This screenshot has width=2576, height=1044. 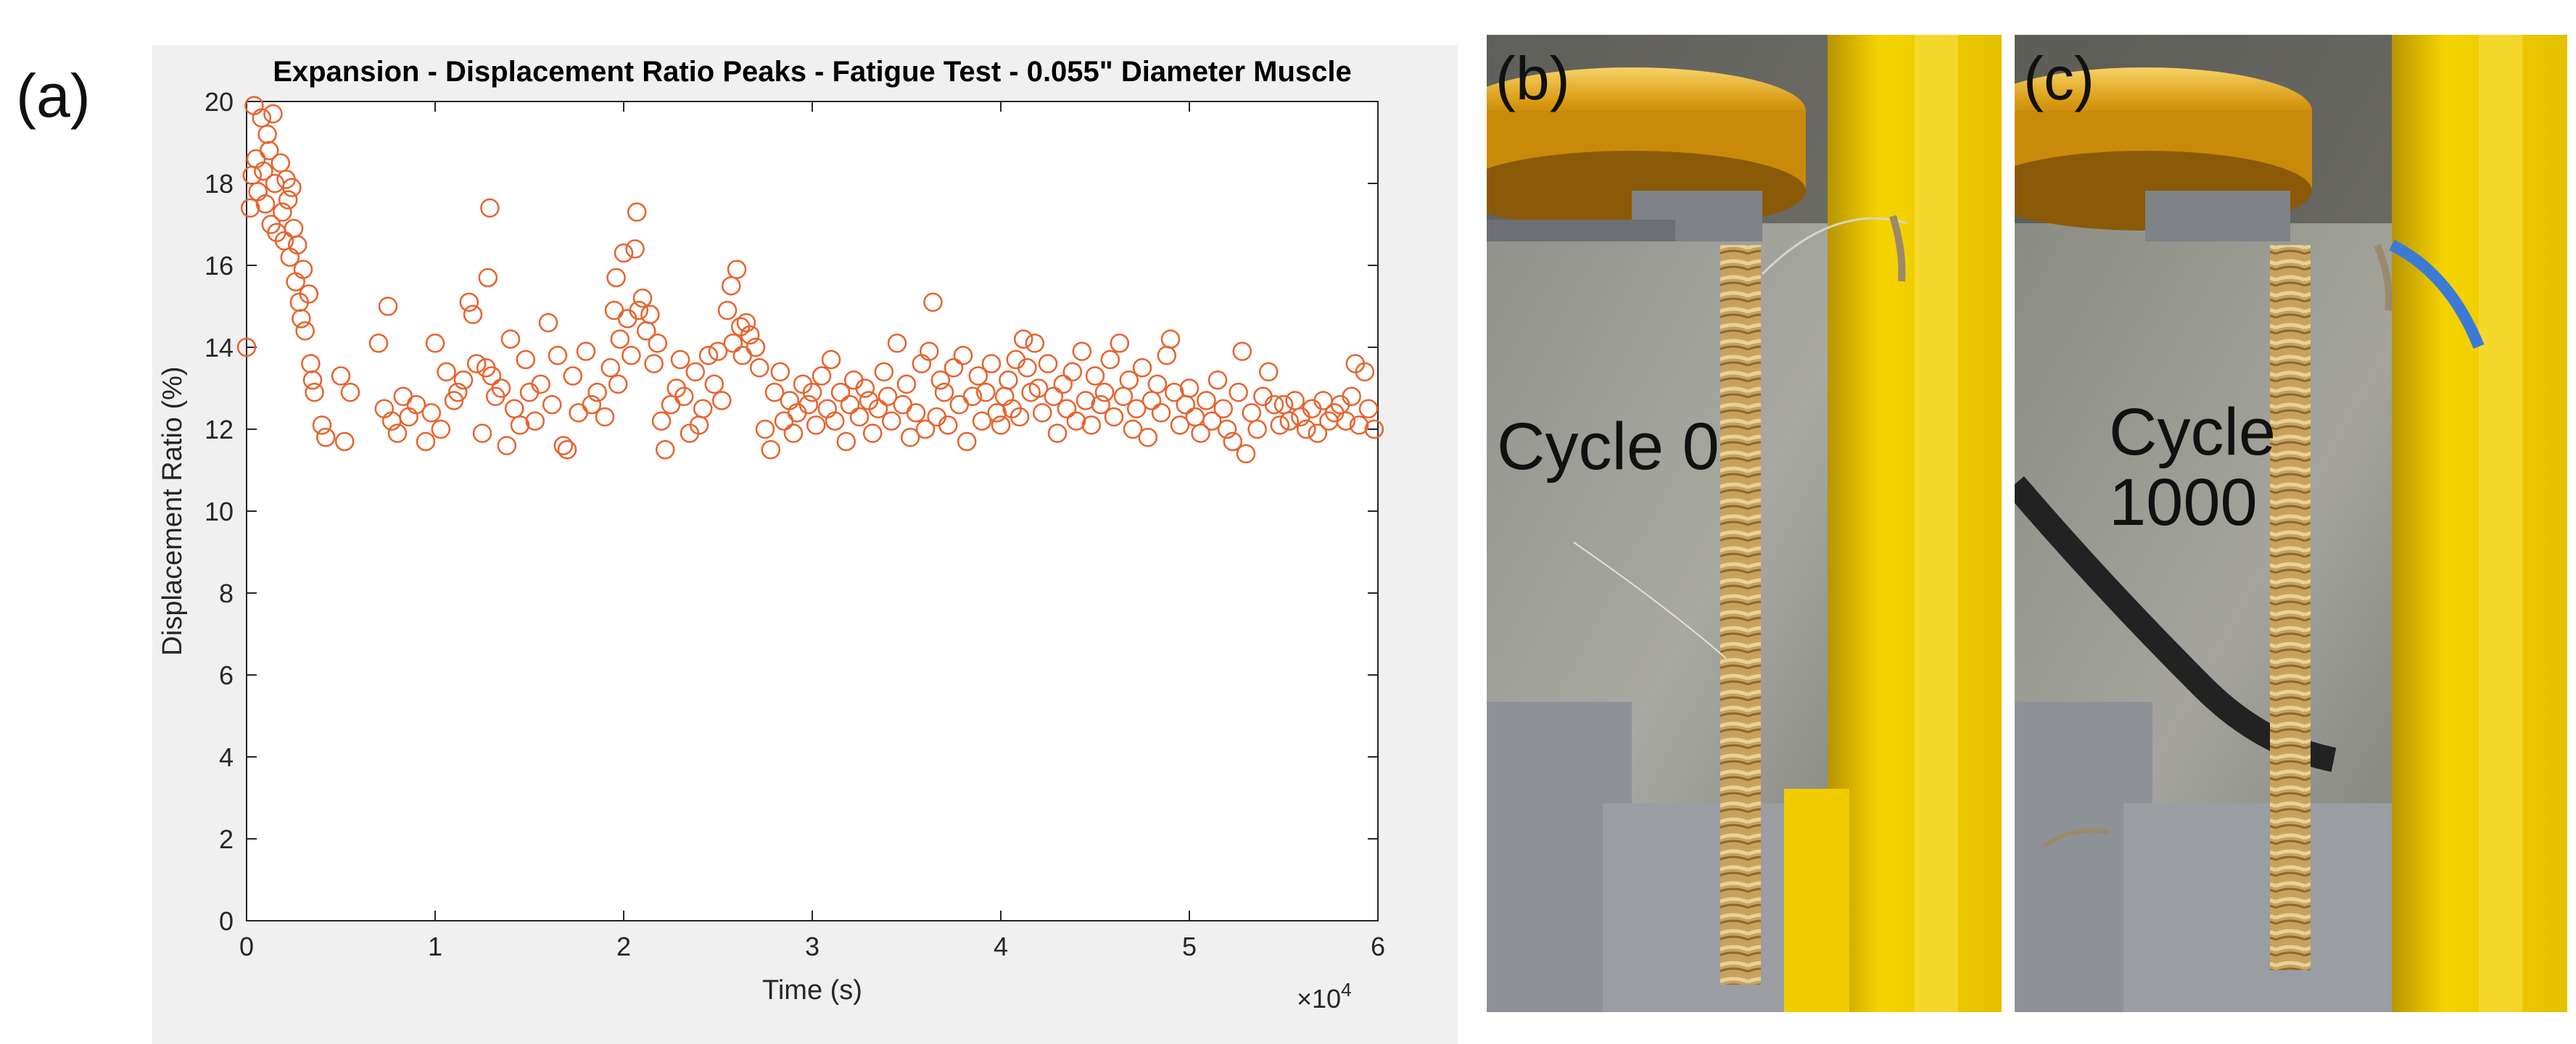 I want to click on y-tick-label: 6, so click(x=226, y=675).